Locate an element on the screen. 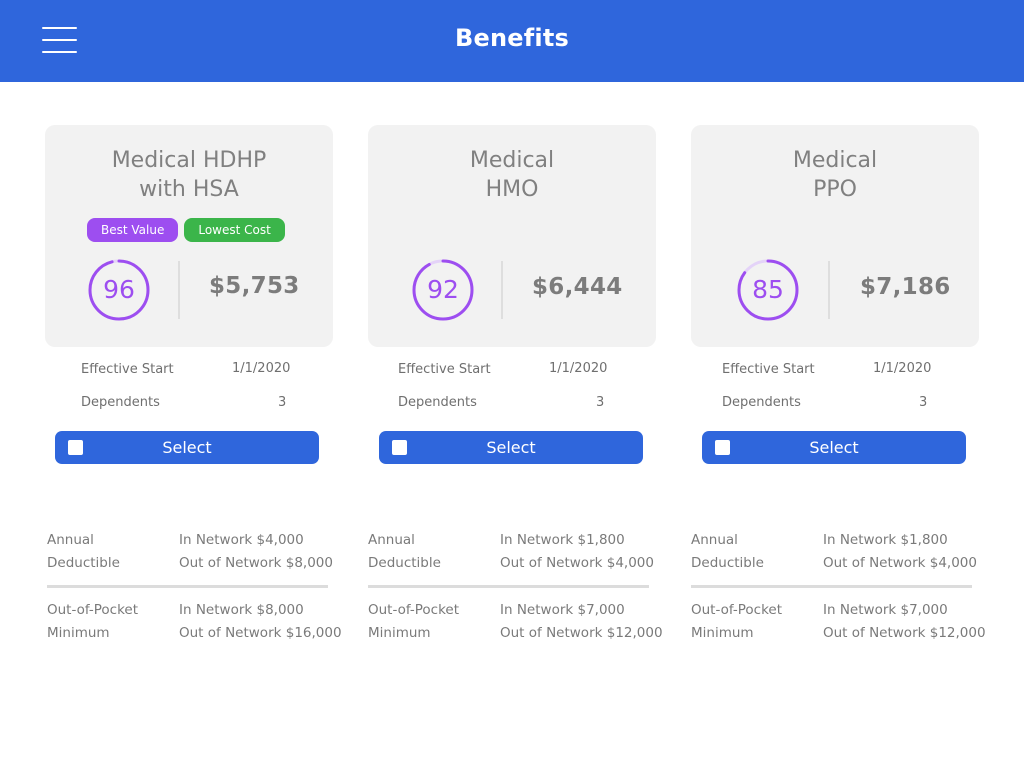  plan-card: Medical HMO 92 $6,444 is located at coordinates (512, 236).